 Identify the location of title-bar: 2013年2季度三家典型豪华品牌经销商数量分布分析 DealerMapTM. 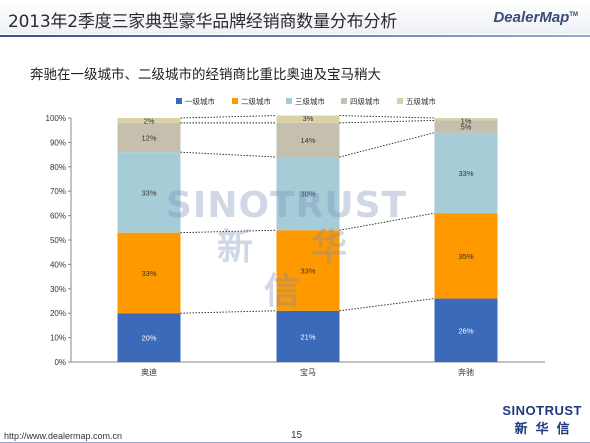
(295, 17).